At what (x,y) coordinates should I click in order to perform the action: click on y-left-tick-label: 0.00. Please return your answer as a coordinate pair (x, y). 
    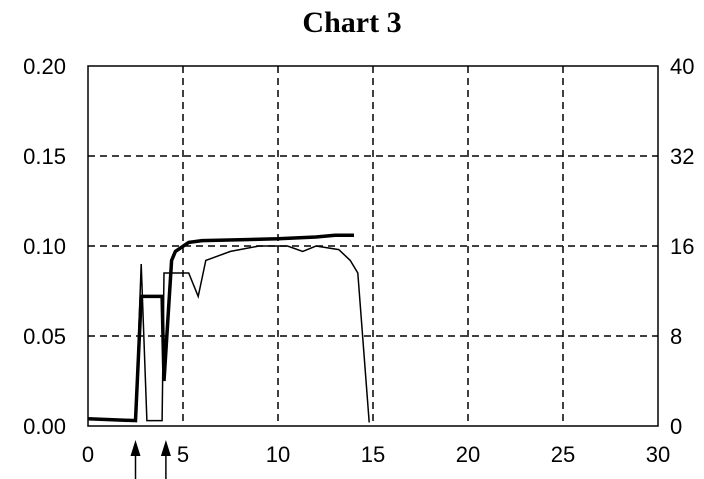
    Looking at the image, I should click on (44, 426).